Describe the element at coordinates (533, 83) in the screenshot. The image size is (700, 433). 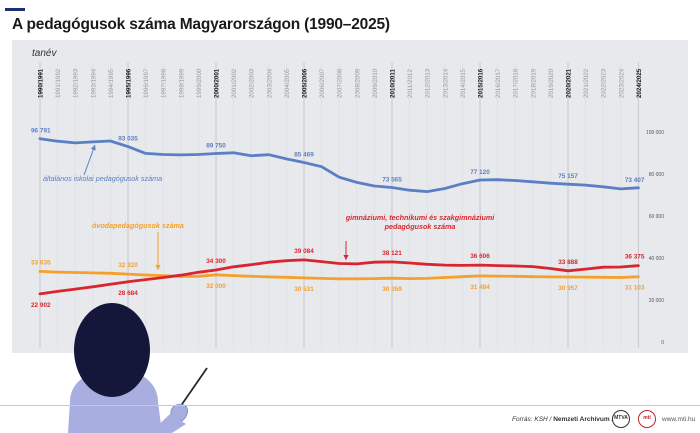
I see `x-tick-label: 2018/2019` at that location.